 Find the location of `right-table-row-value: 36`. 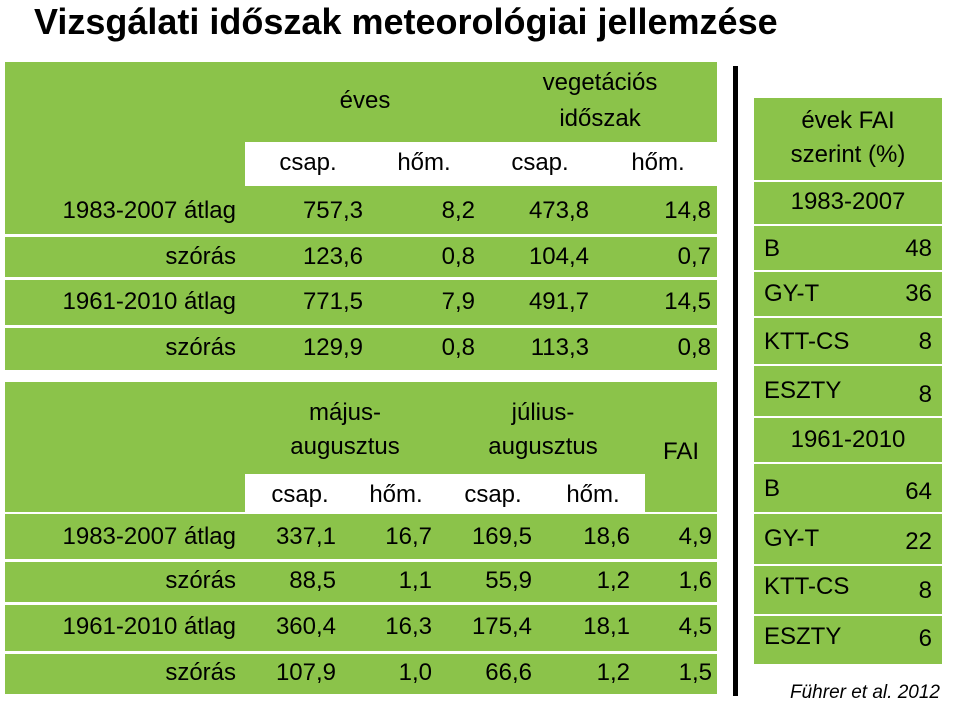

right-table-row-value: 36 is located at coordinates (918, 293).